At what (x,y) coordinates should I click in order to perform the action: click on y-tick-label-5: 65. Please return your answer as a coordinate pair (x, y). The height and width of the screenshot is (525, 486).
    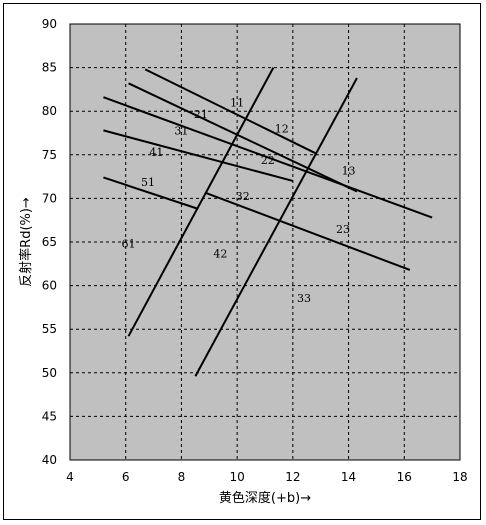
    Looking at the image, I should click on (49, 242).